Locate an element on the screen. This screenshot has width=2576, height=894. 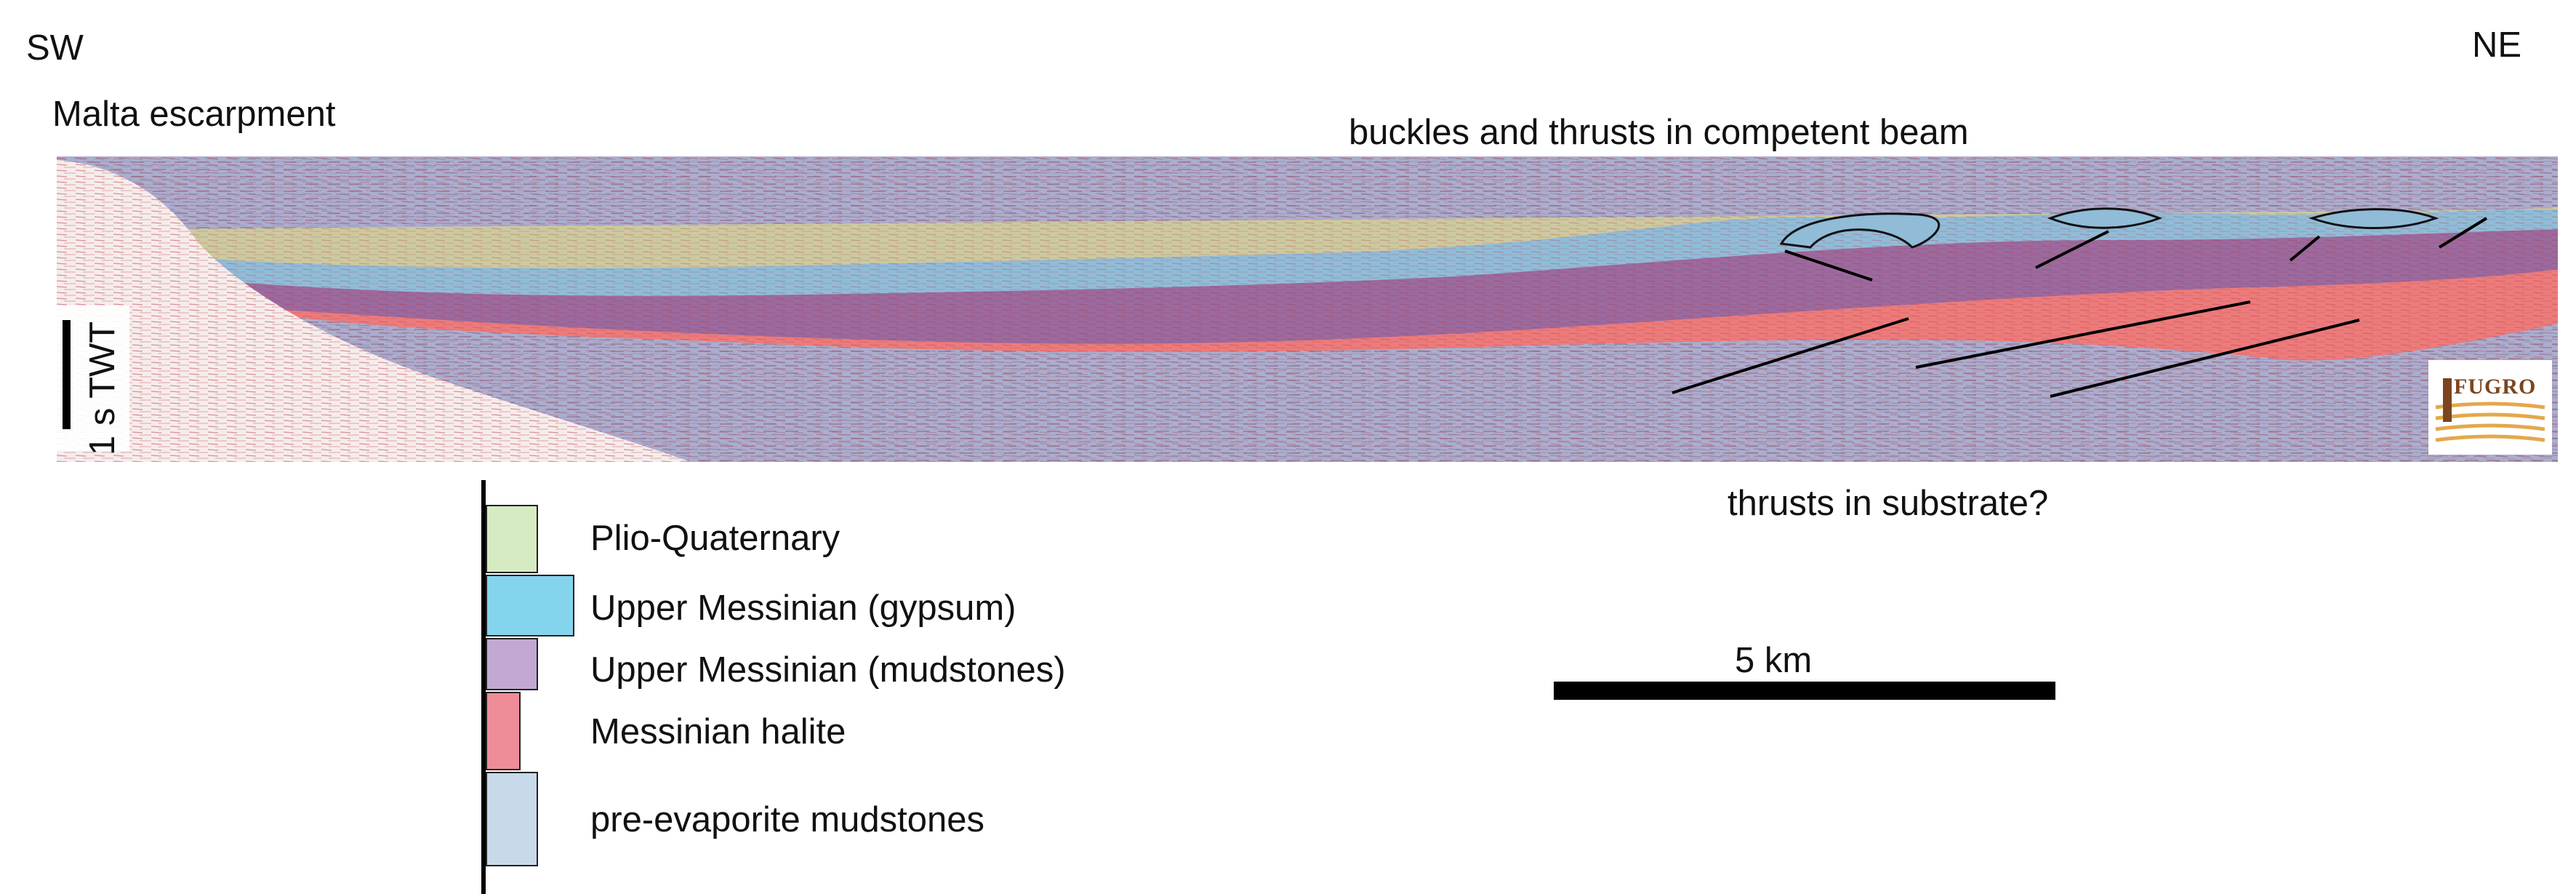
legend-label-mudstones: Upper Messinian (mudstones) is located at coordinates (828, 670).